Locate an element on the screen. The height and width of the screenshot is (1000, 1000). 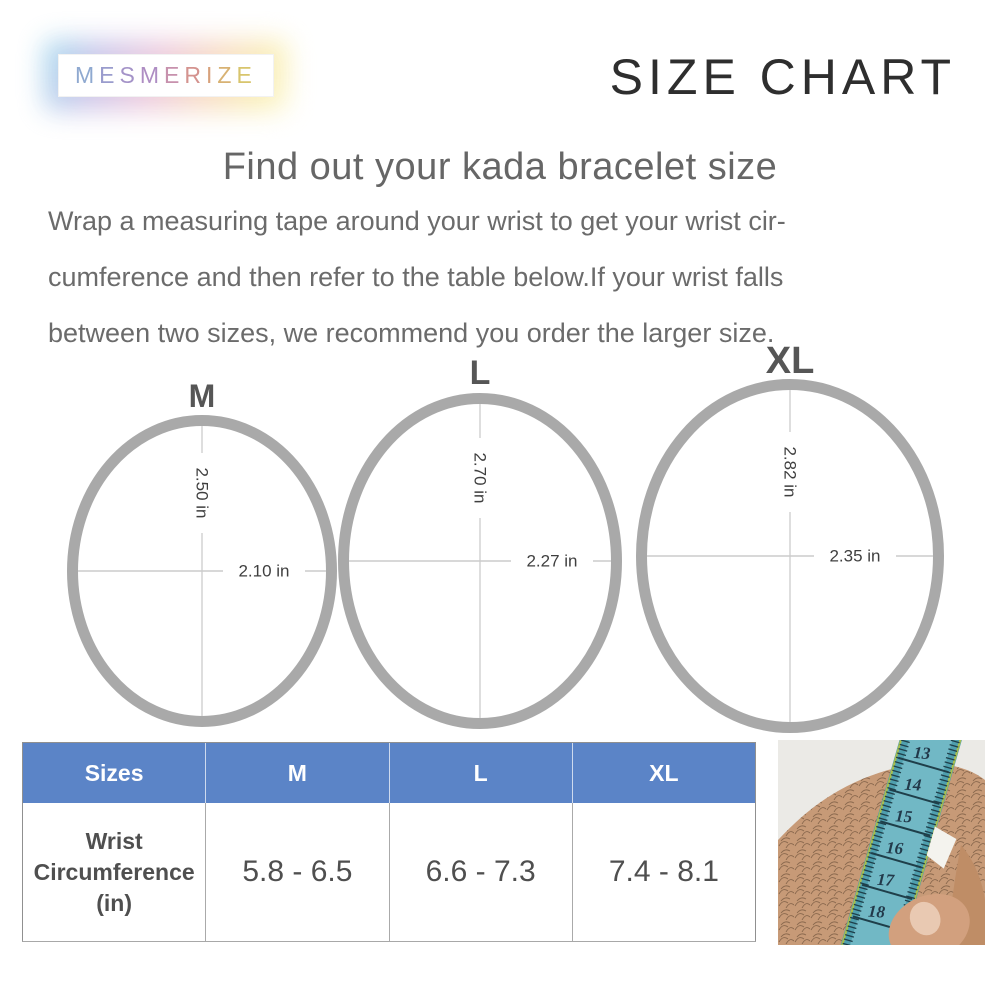
vertical-diameter-label-m: 2.50 in is located at coordinates (202, 492).